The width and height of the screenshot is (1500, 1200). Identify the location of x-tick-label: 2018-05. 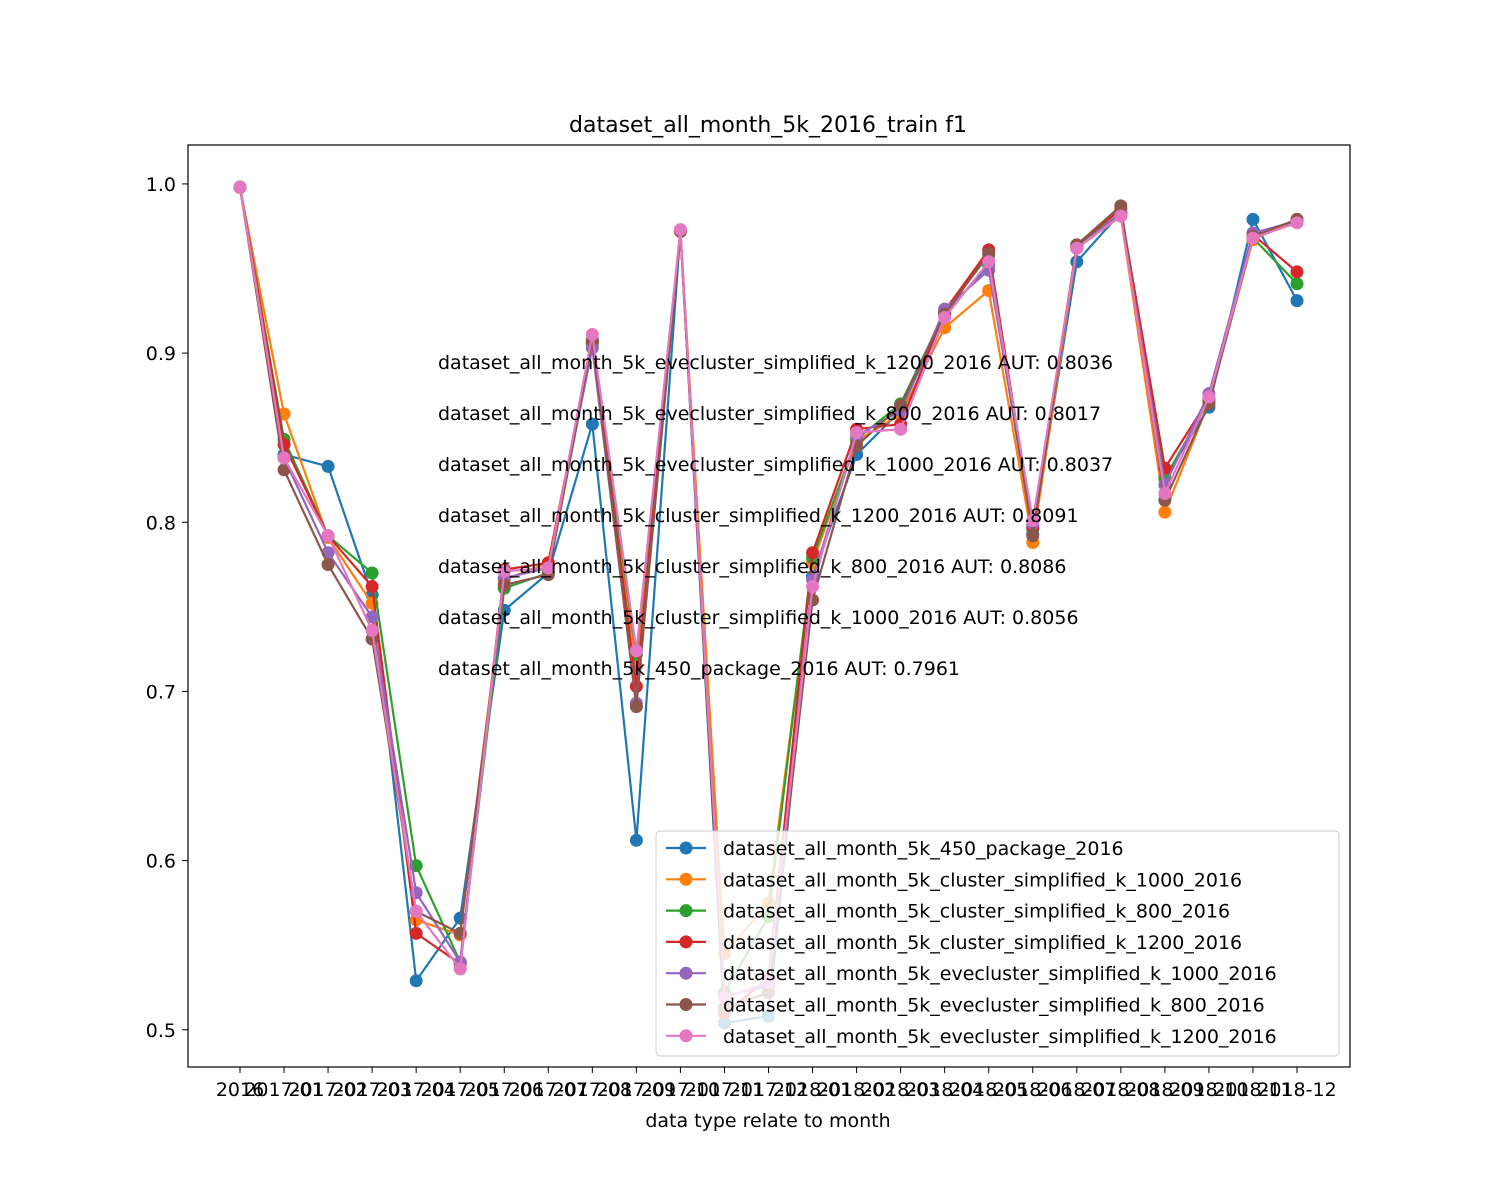
(988, 1090).